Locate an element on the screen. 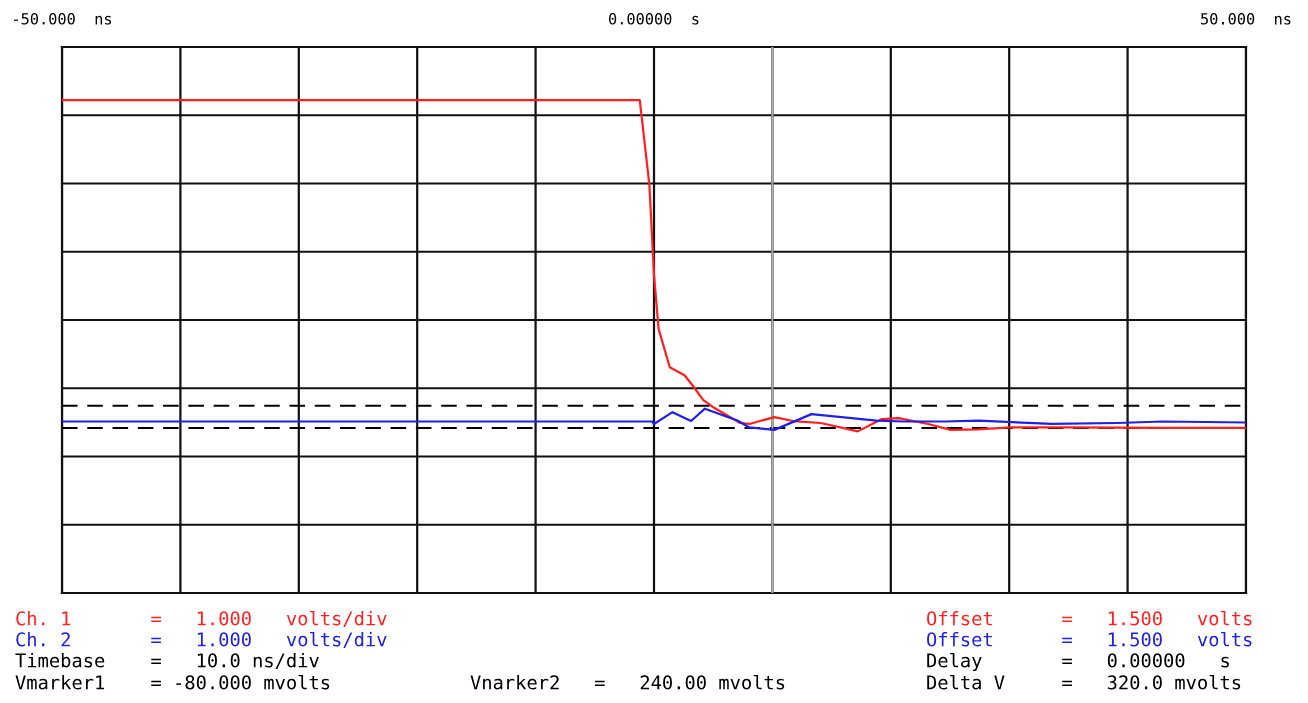 The width and height of the screenshot is (1308, 703). text: Timebase = 10.0 ns/div is located at coordinates (167, 660).